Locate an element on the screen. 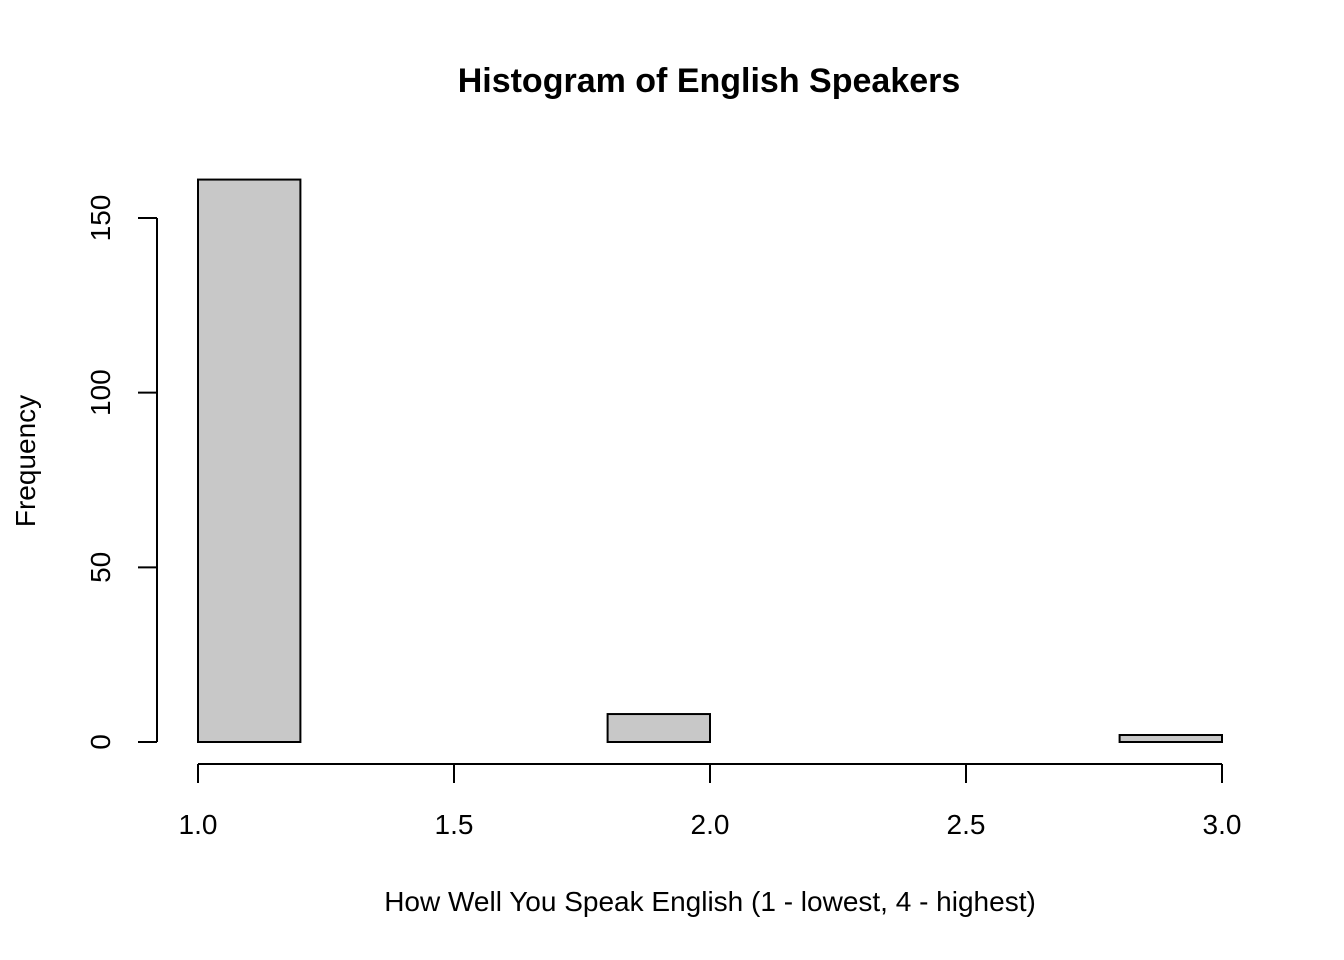  y-tick-label: 0 is located at coordinates (100, 742).